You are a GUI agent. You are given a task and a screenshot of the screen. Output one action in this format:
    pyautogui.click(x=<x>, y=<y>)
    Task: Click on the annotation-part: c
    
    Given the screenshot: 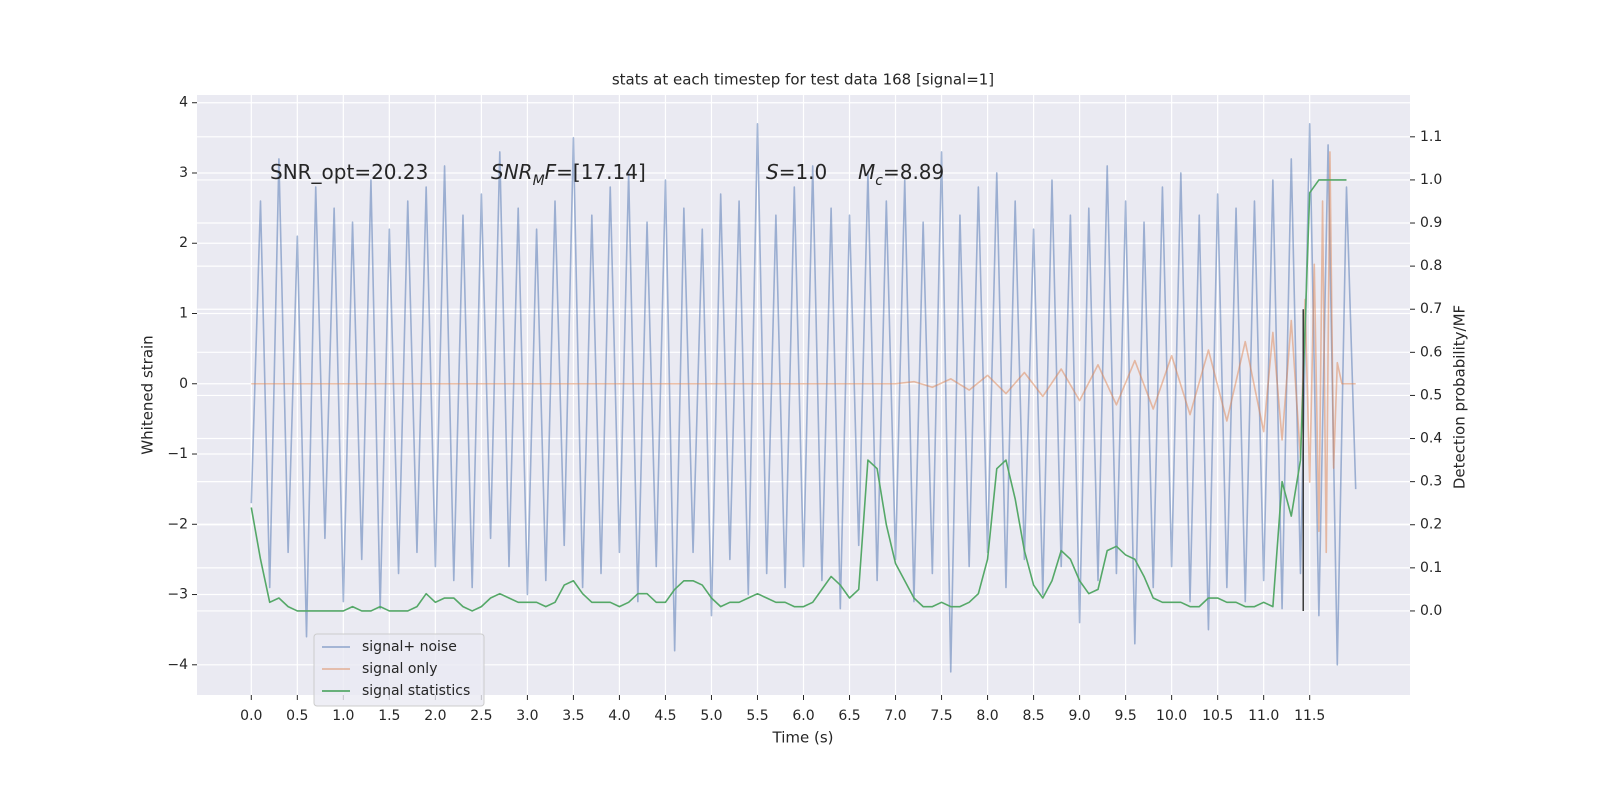 What is the action you would take?
    pyautogui.click(x=879, y=181)
    